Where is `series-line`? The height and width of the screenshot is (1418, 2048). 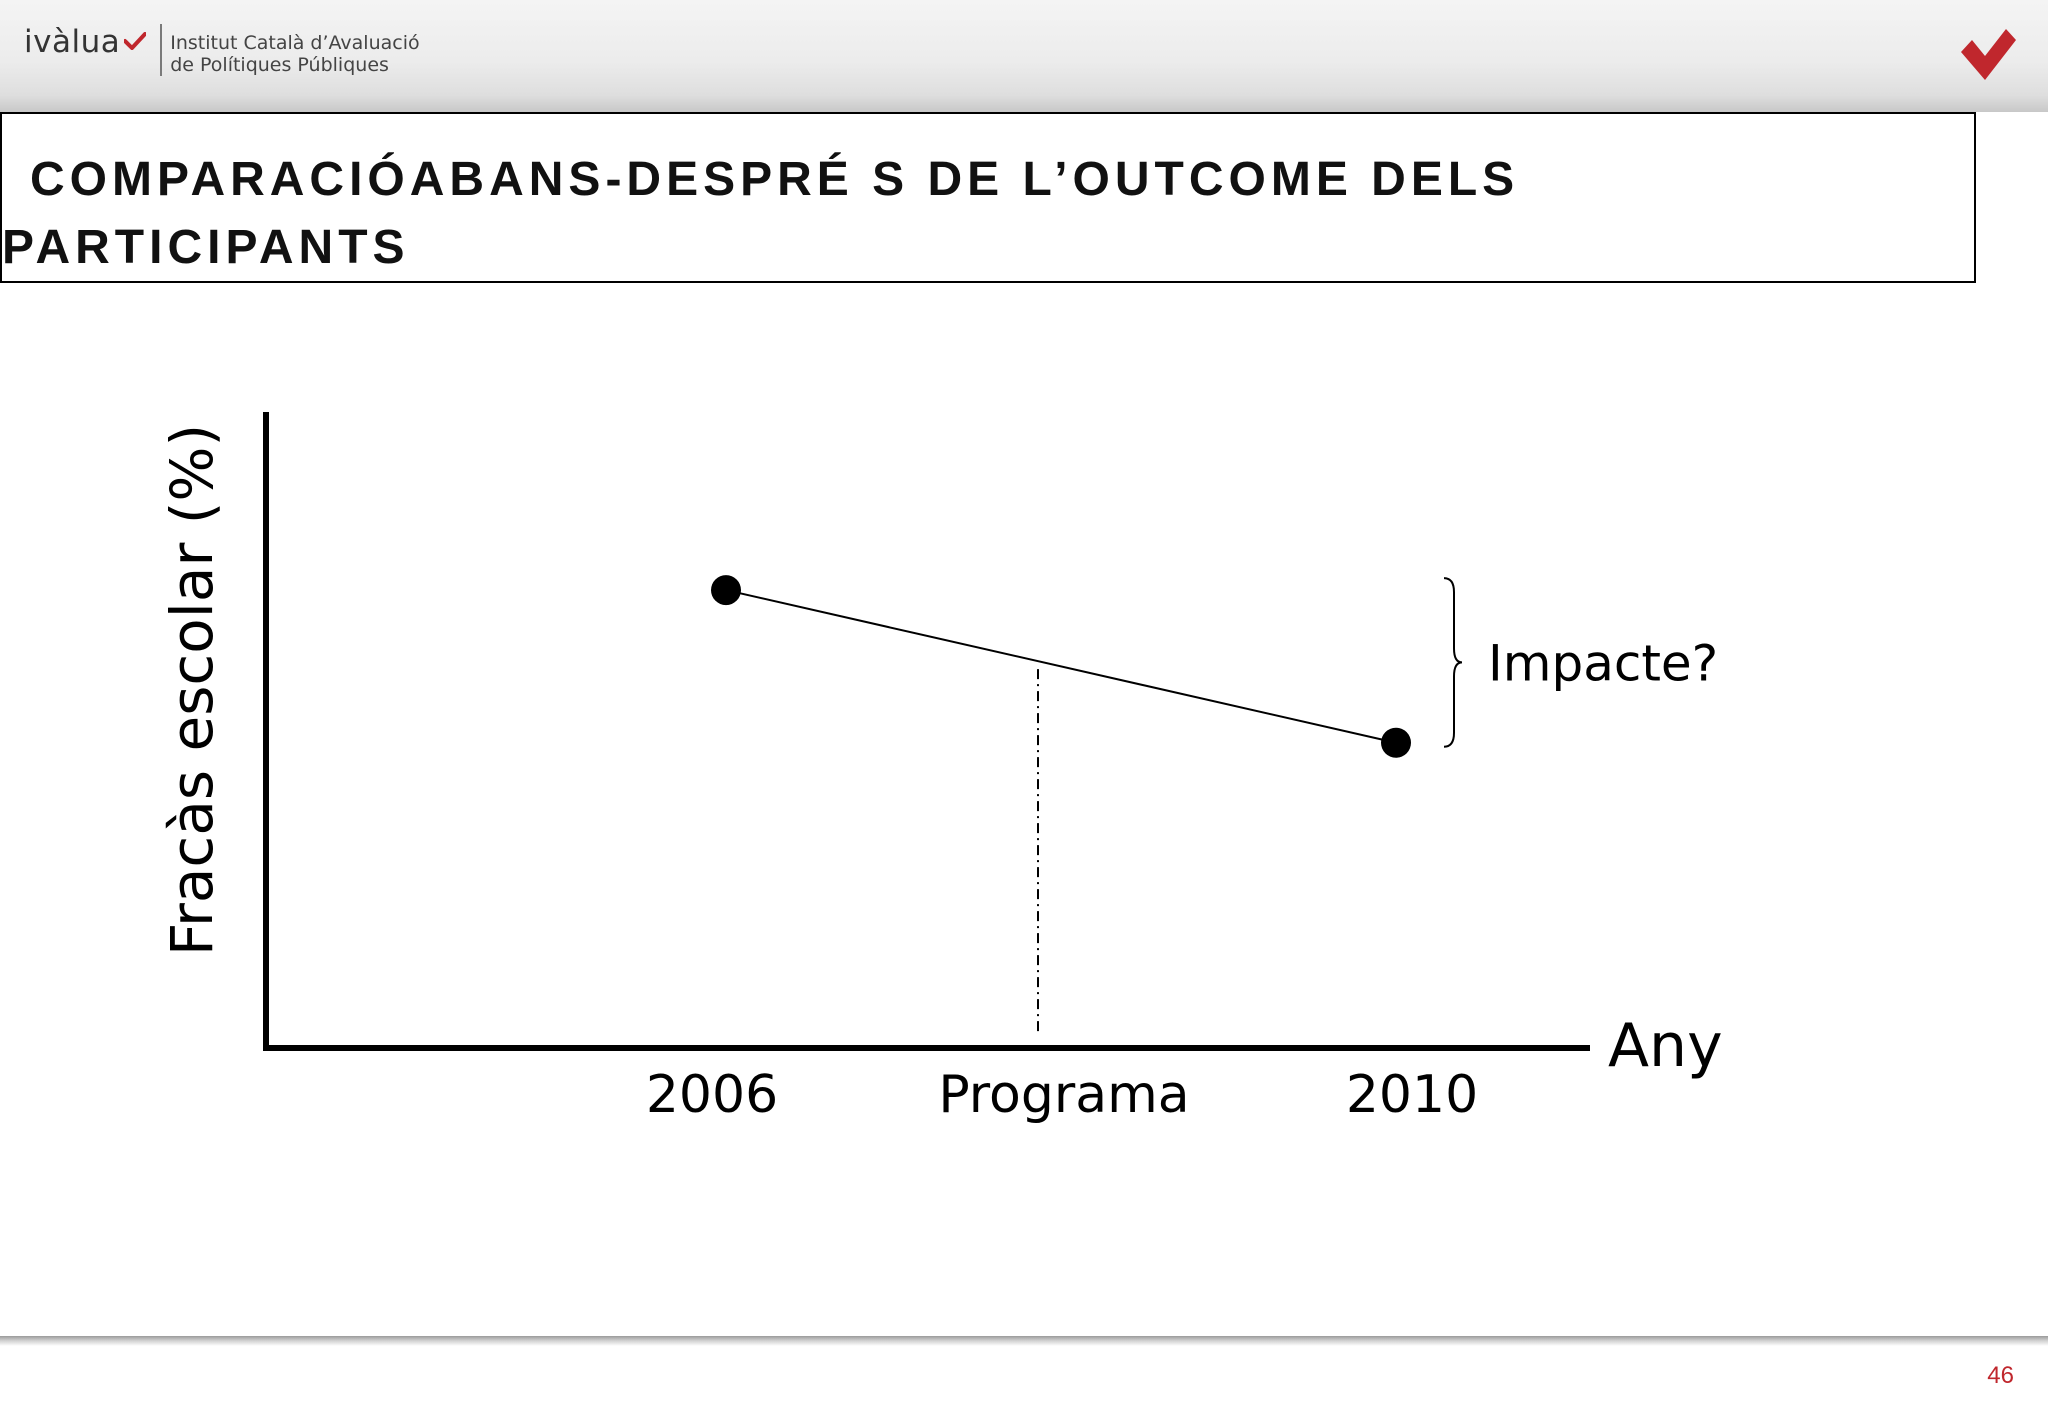 series-line is located at coordinates (1061, 666).